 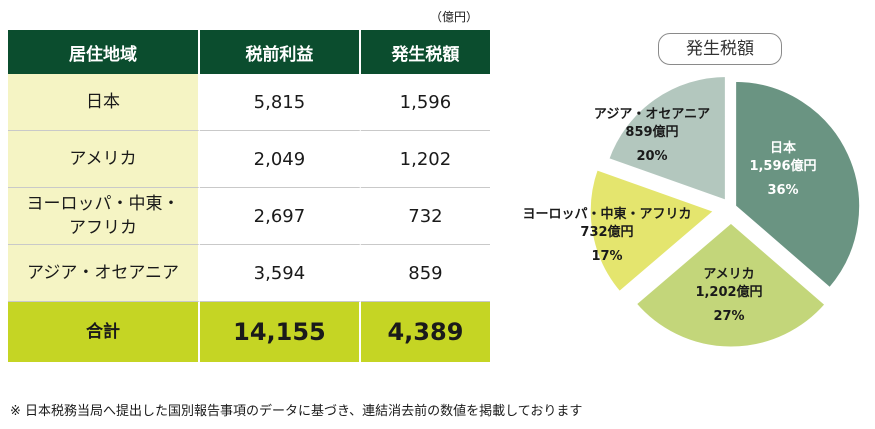 I want to click on header-pretax: 税前利益, so click(x=280, y=52).